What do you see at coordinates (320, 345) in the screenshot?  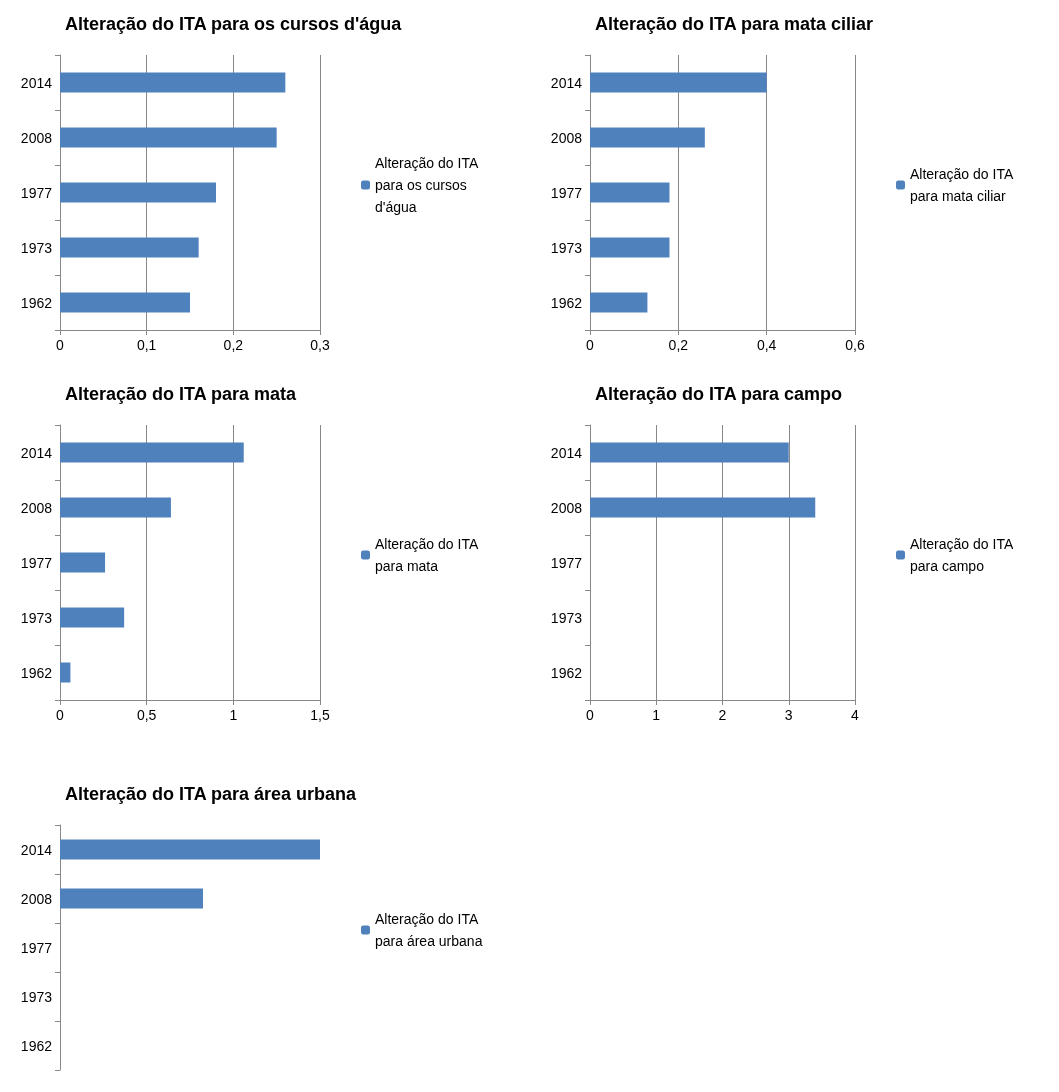 I see `x-tick-label: 0,3` at bounding box center [320, 345].